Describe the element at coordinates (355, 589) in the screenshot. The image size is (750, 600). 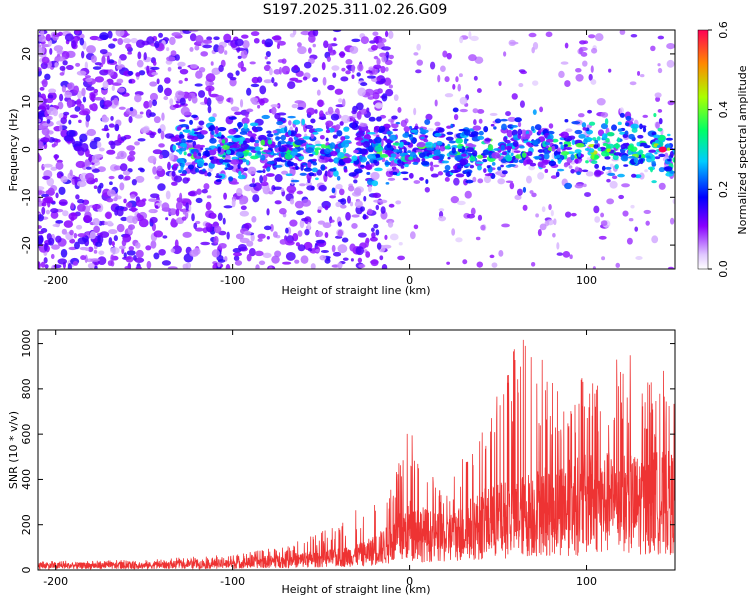
I see `snr-x-axis-label: Height of straight line (km)` at that location.